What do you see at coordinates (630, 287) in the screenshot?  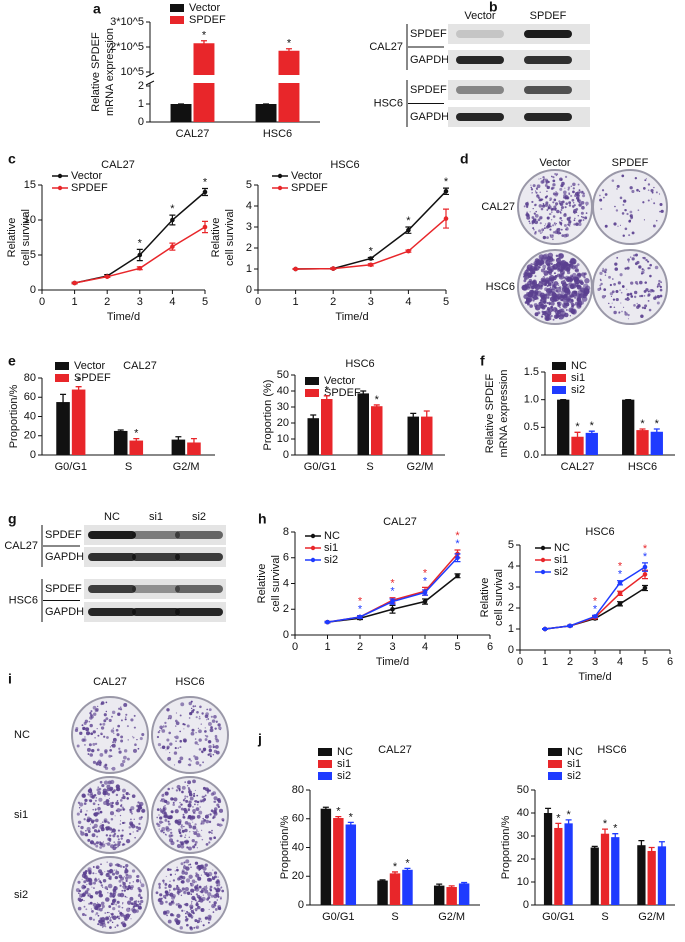 I see `culture-dish` at bounding box center [630, 287].